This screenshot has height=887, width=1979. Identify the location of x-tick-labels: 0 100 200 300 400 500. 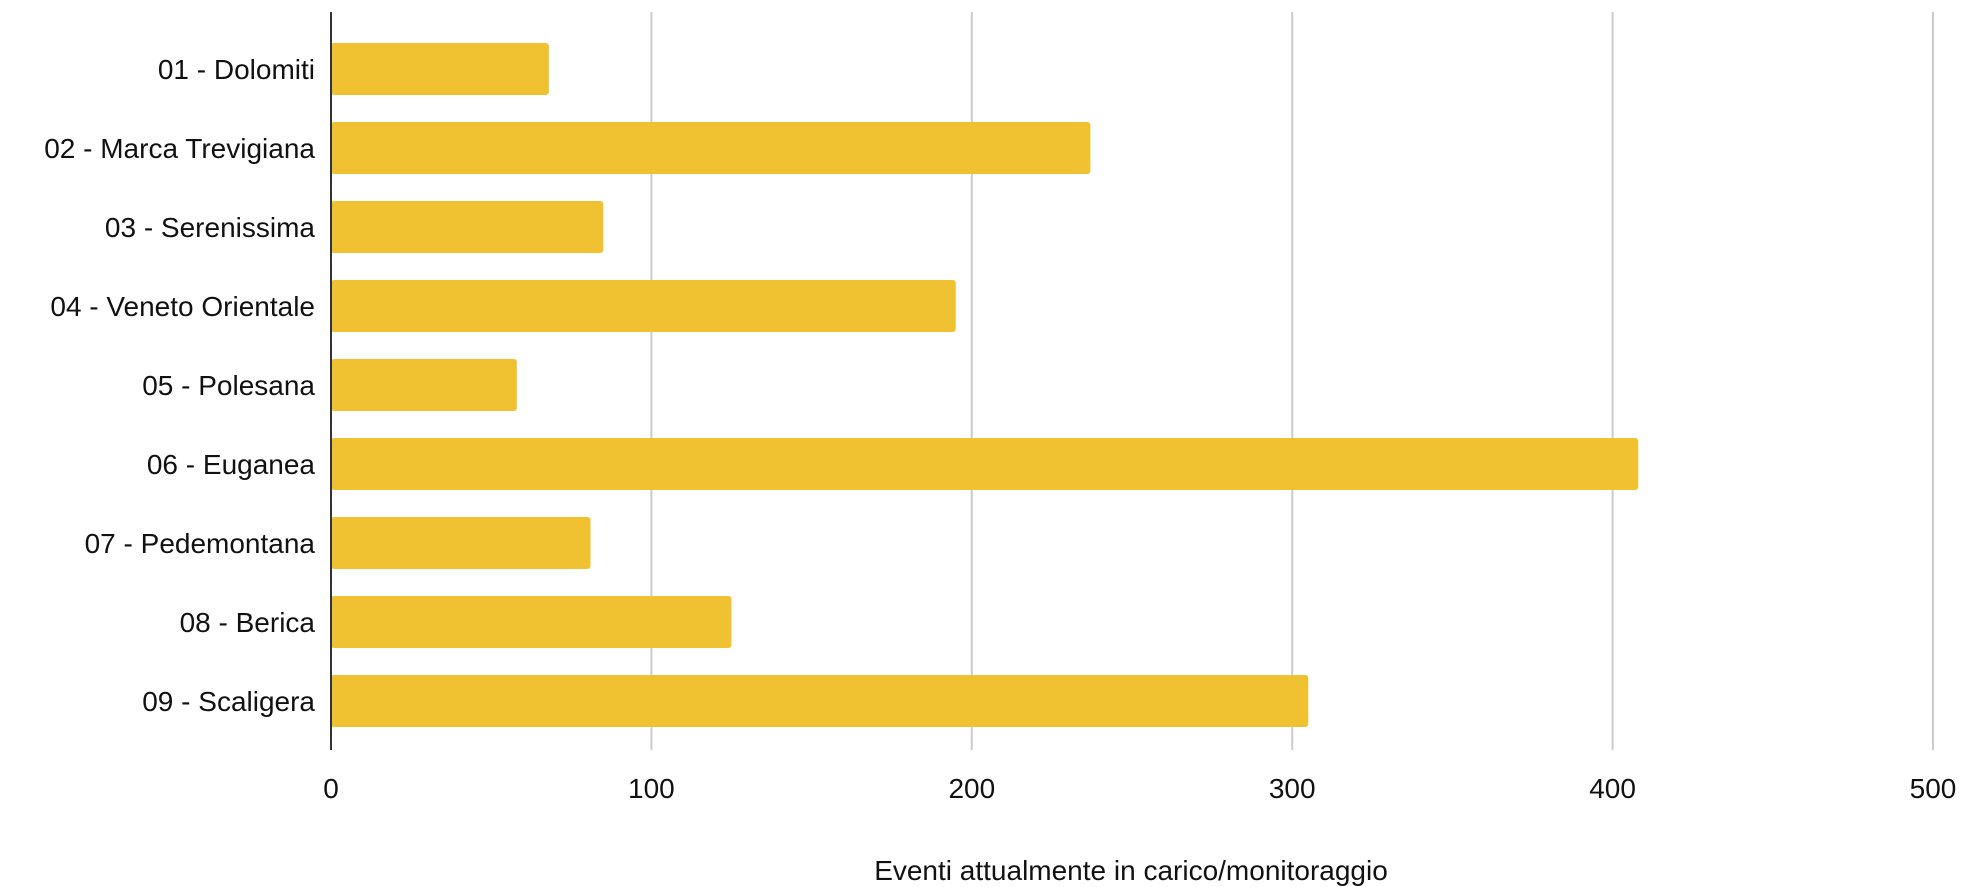
(1139, 788).